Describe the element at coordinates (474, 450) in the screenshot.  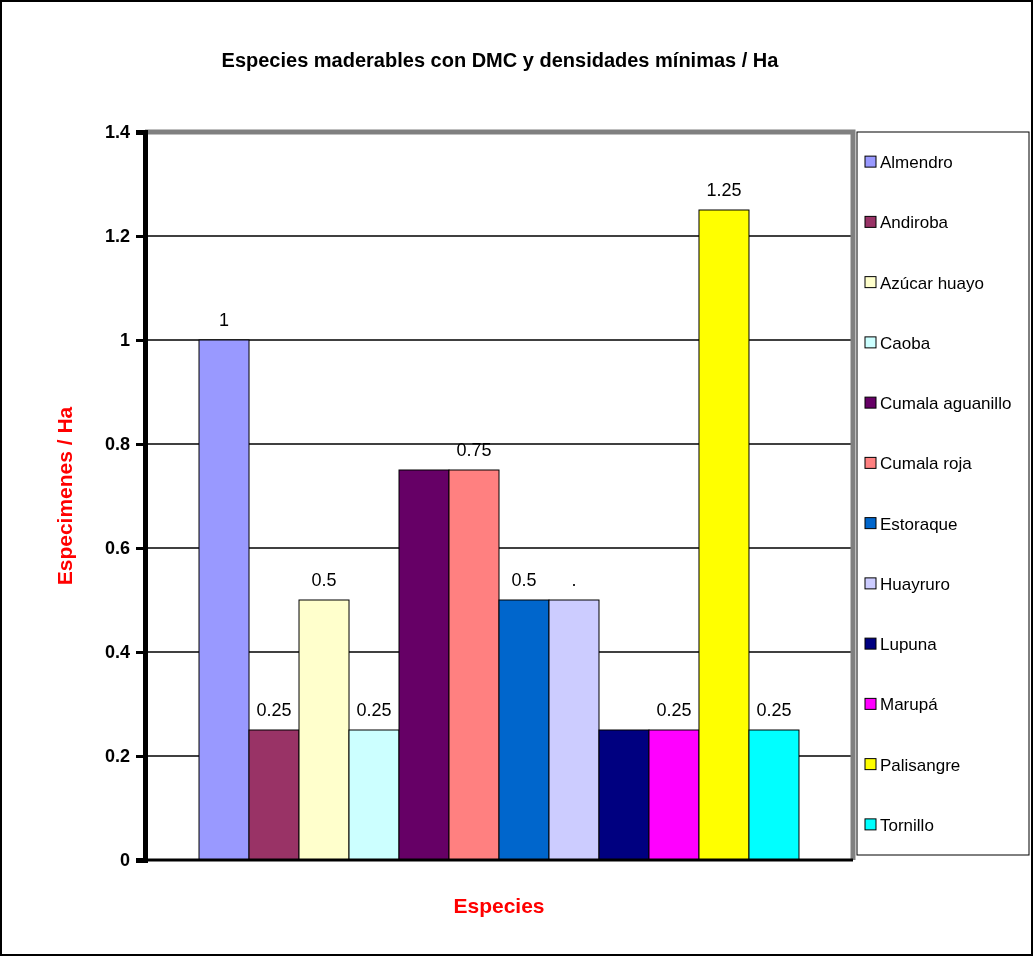
I see `data-label: 0.75` at that location.